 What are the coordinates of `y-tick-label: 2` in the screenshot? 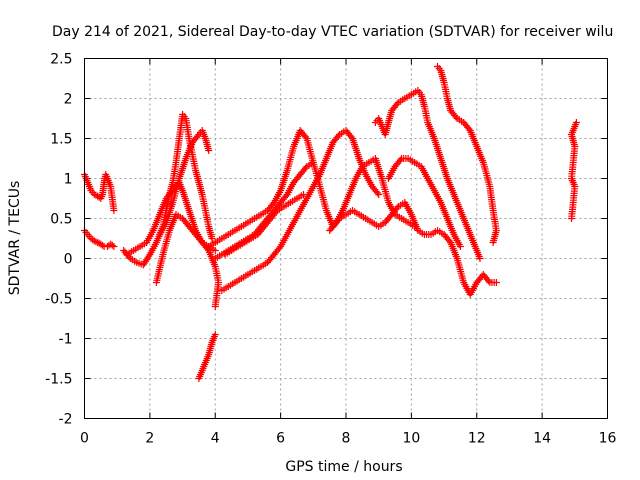 It's located at (68, 100).